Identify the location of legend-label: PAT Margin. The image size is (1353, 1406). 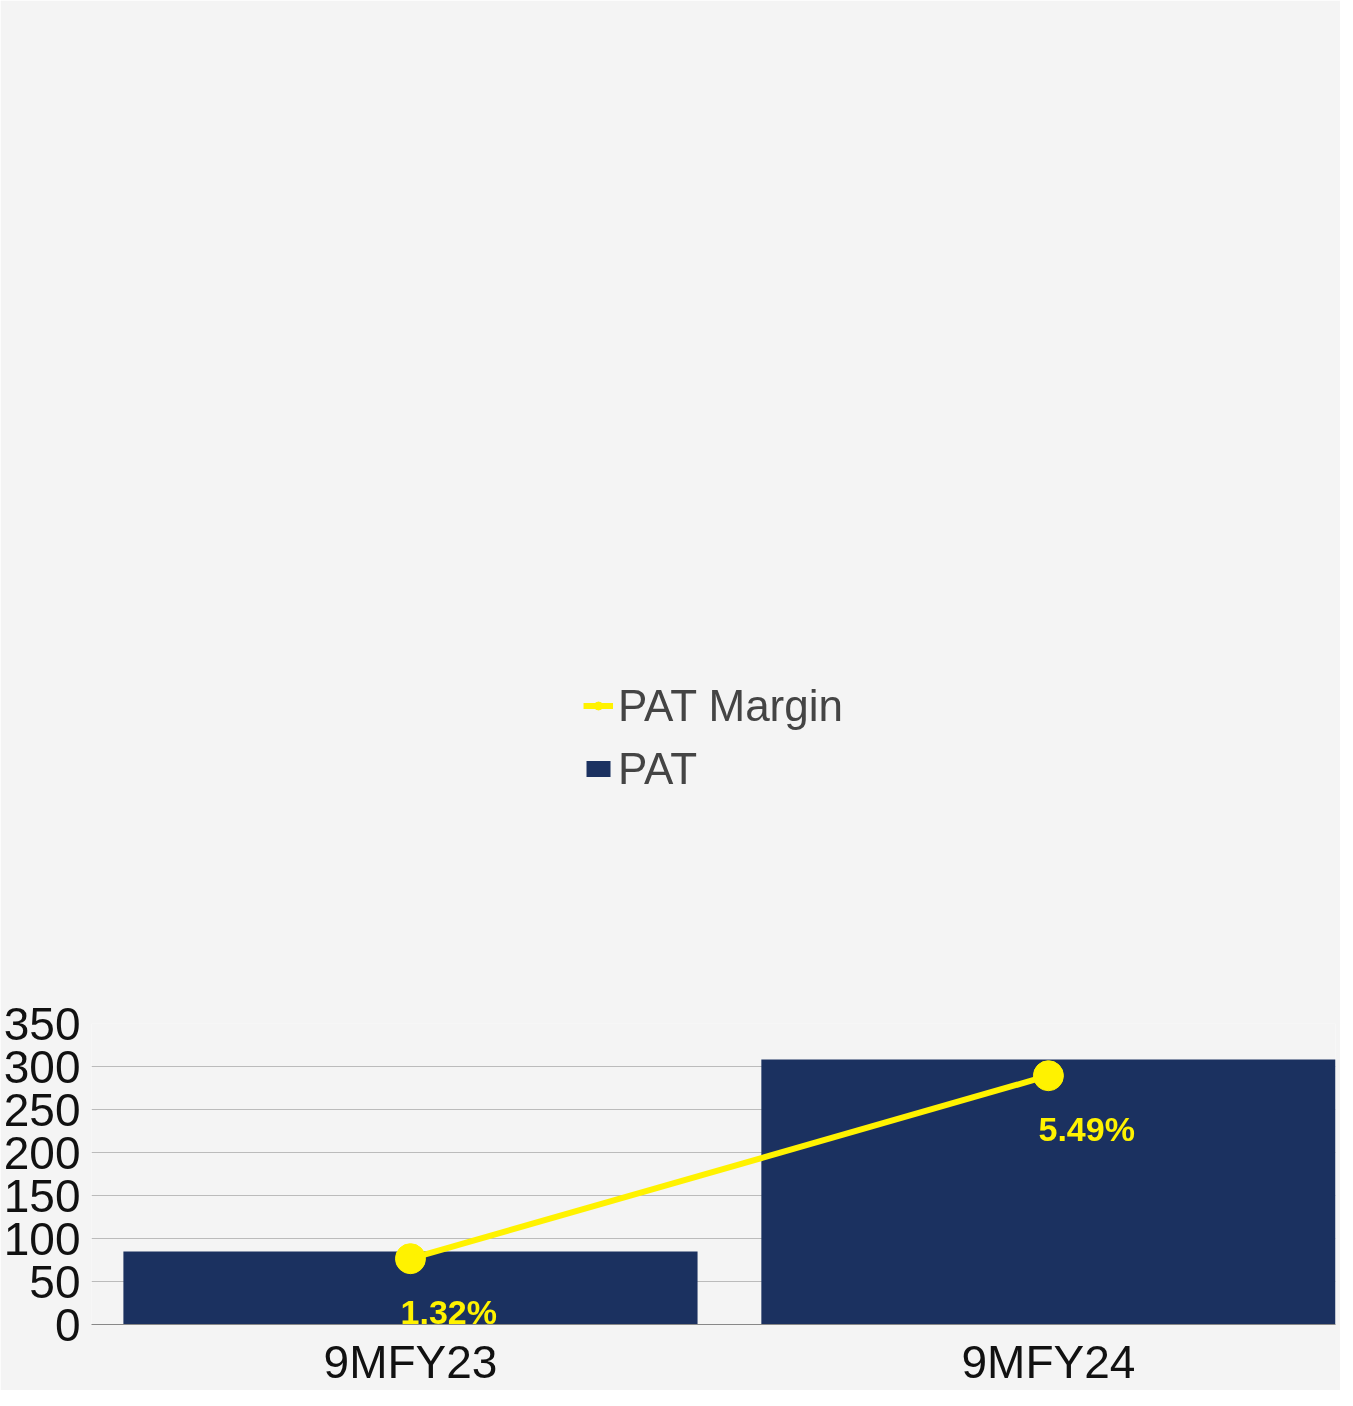
(730, 705).